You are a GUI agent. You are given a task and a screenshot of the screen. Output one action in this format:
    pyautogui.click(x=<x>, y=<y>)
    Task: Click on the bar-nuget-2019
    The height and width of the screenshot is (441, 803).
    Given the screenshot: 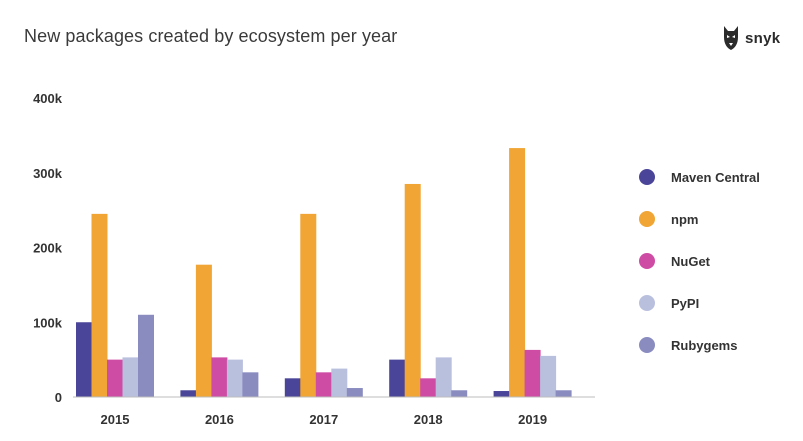 What is the action you would take?
    pyautogui.click(x=532, y=373)
    